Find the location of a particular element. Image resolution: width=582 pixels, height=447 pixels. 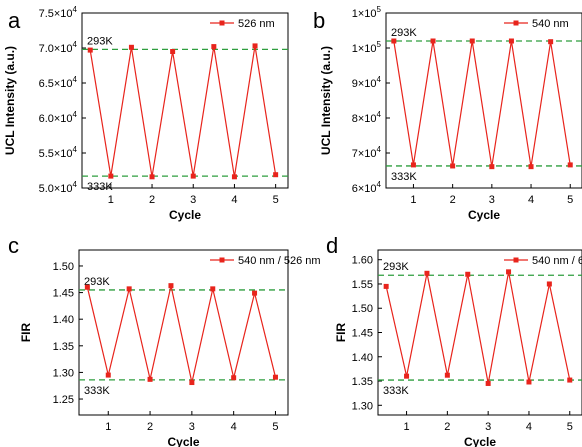

y-tick-label: 6×10⁴ is located at coordinates (367, 187).